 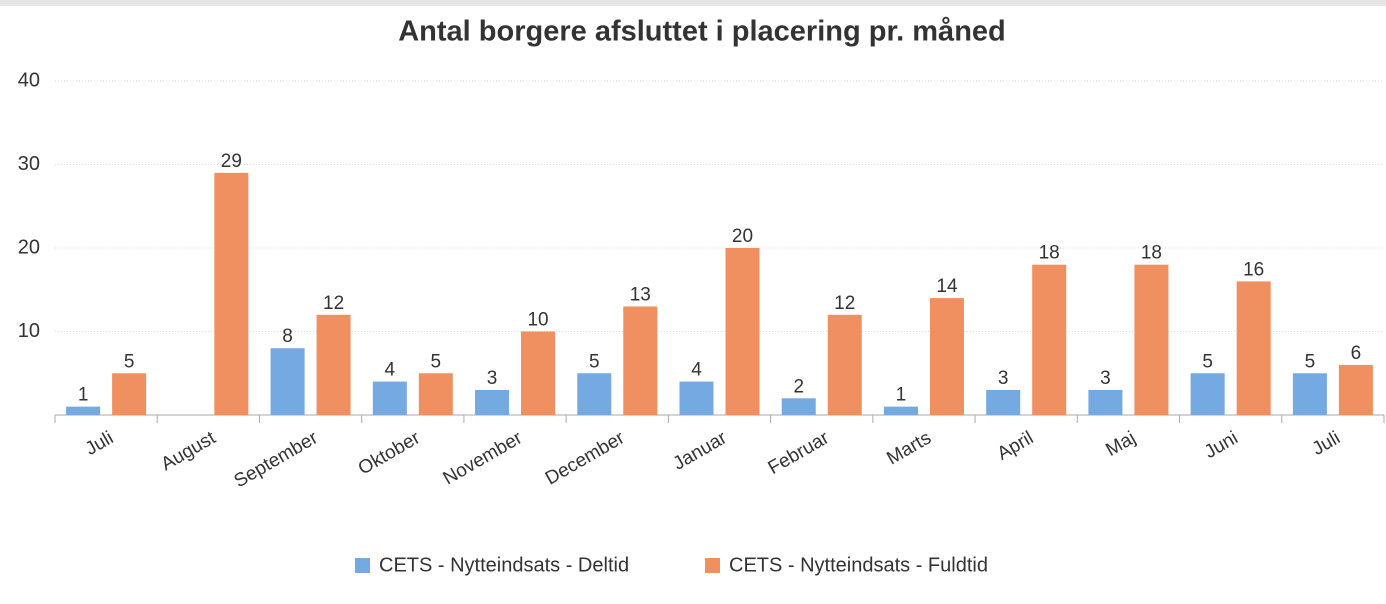 What do you see at coordinates (798, 386) in the screenshot?
I see `data-label: 2` at bounding box center [798, 386].